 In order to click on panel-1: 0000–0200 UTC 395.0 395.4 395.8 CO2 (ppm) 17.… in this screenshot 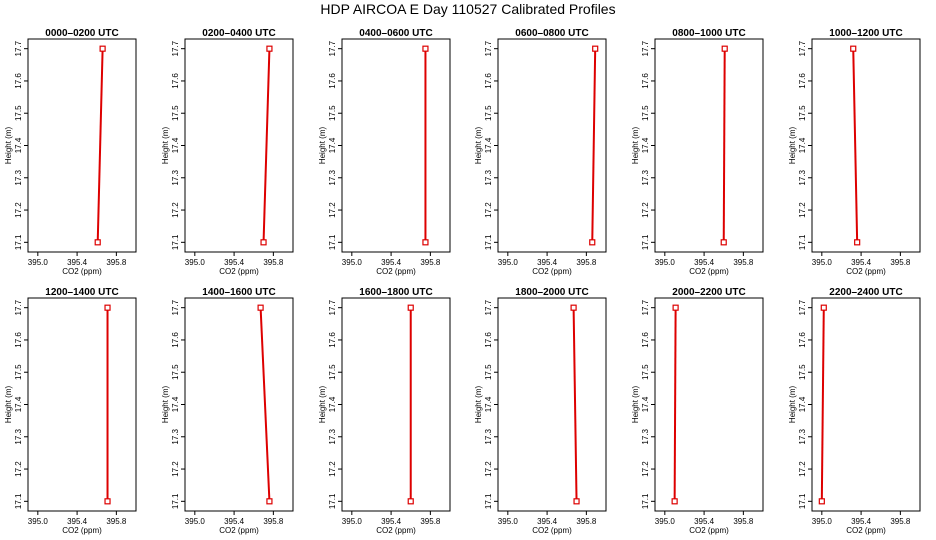, I will do `click(70, 152)`.